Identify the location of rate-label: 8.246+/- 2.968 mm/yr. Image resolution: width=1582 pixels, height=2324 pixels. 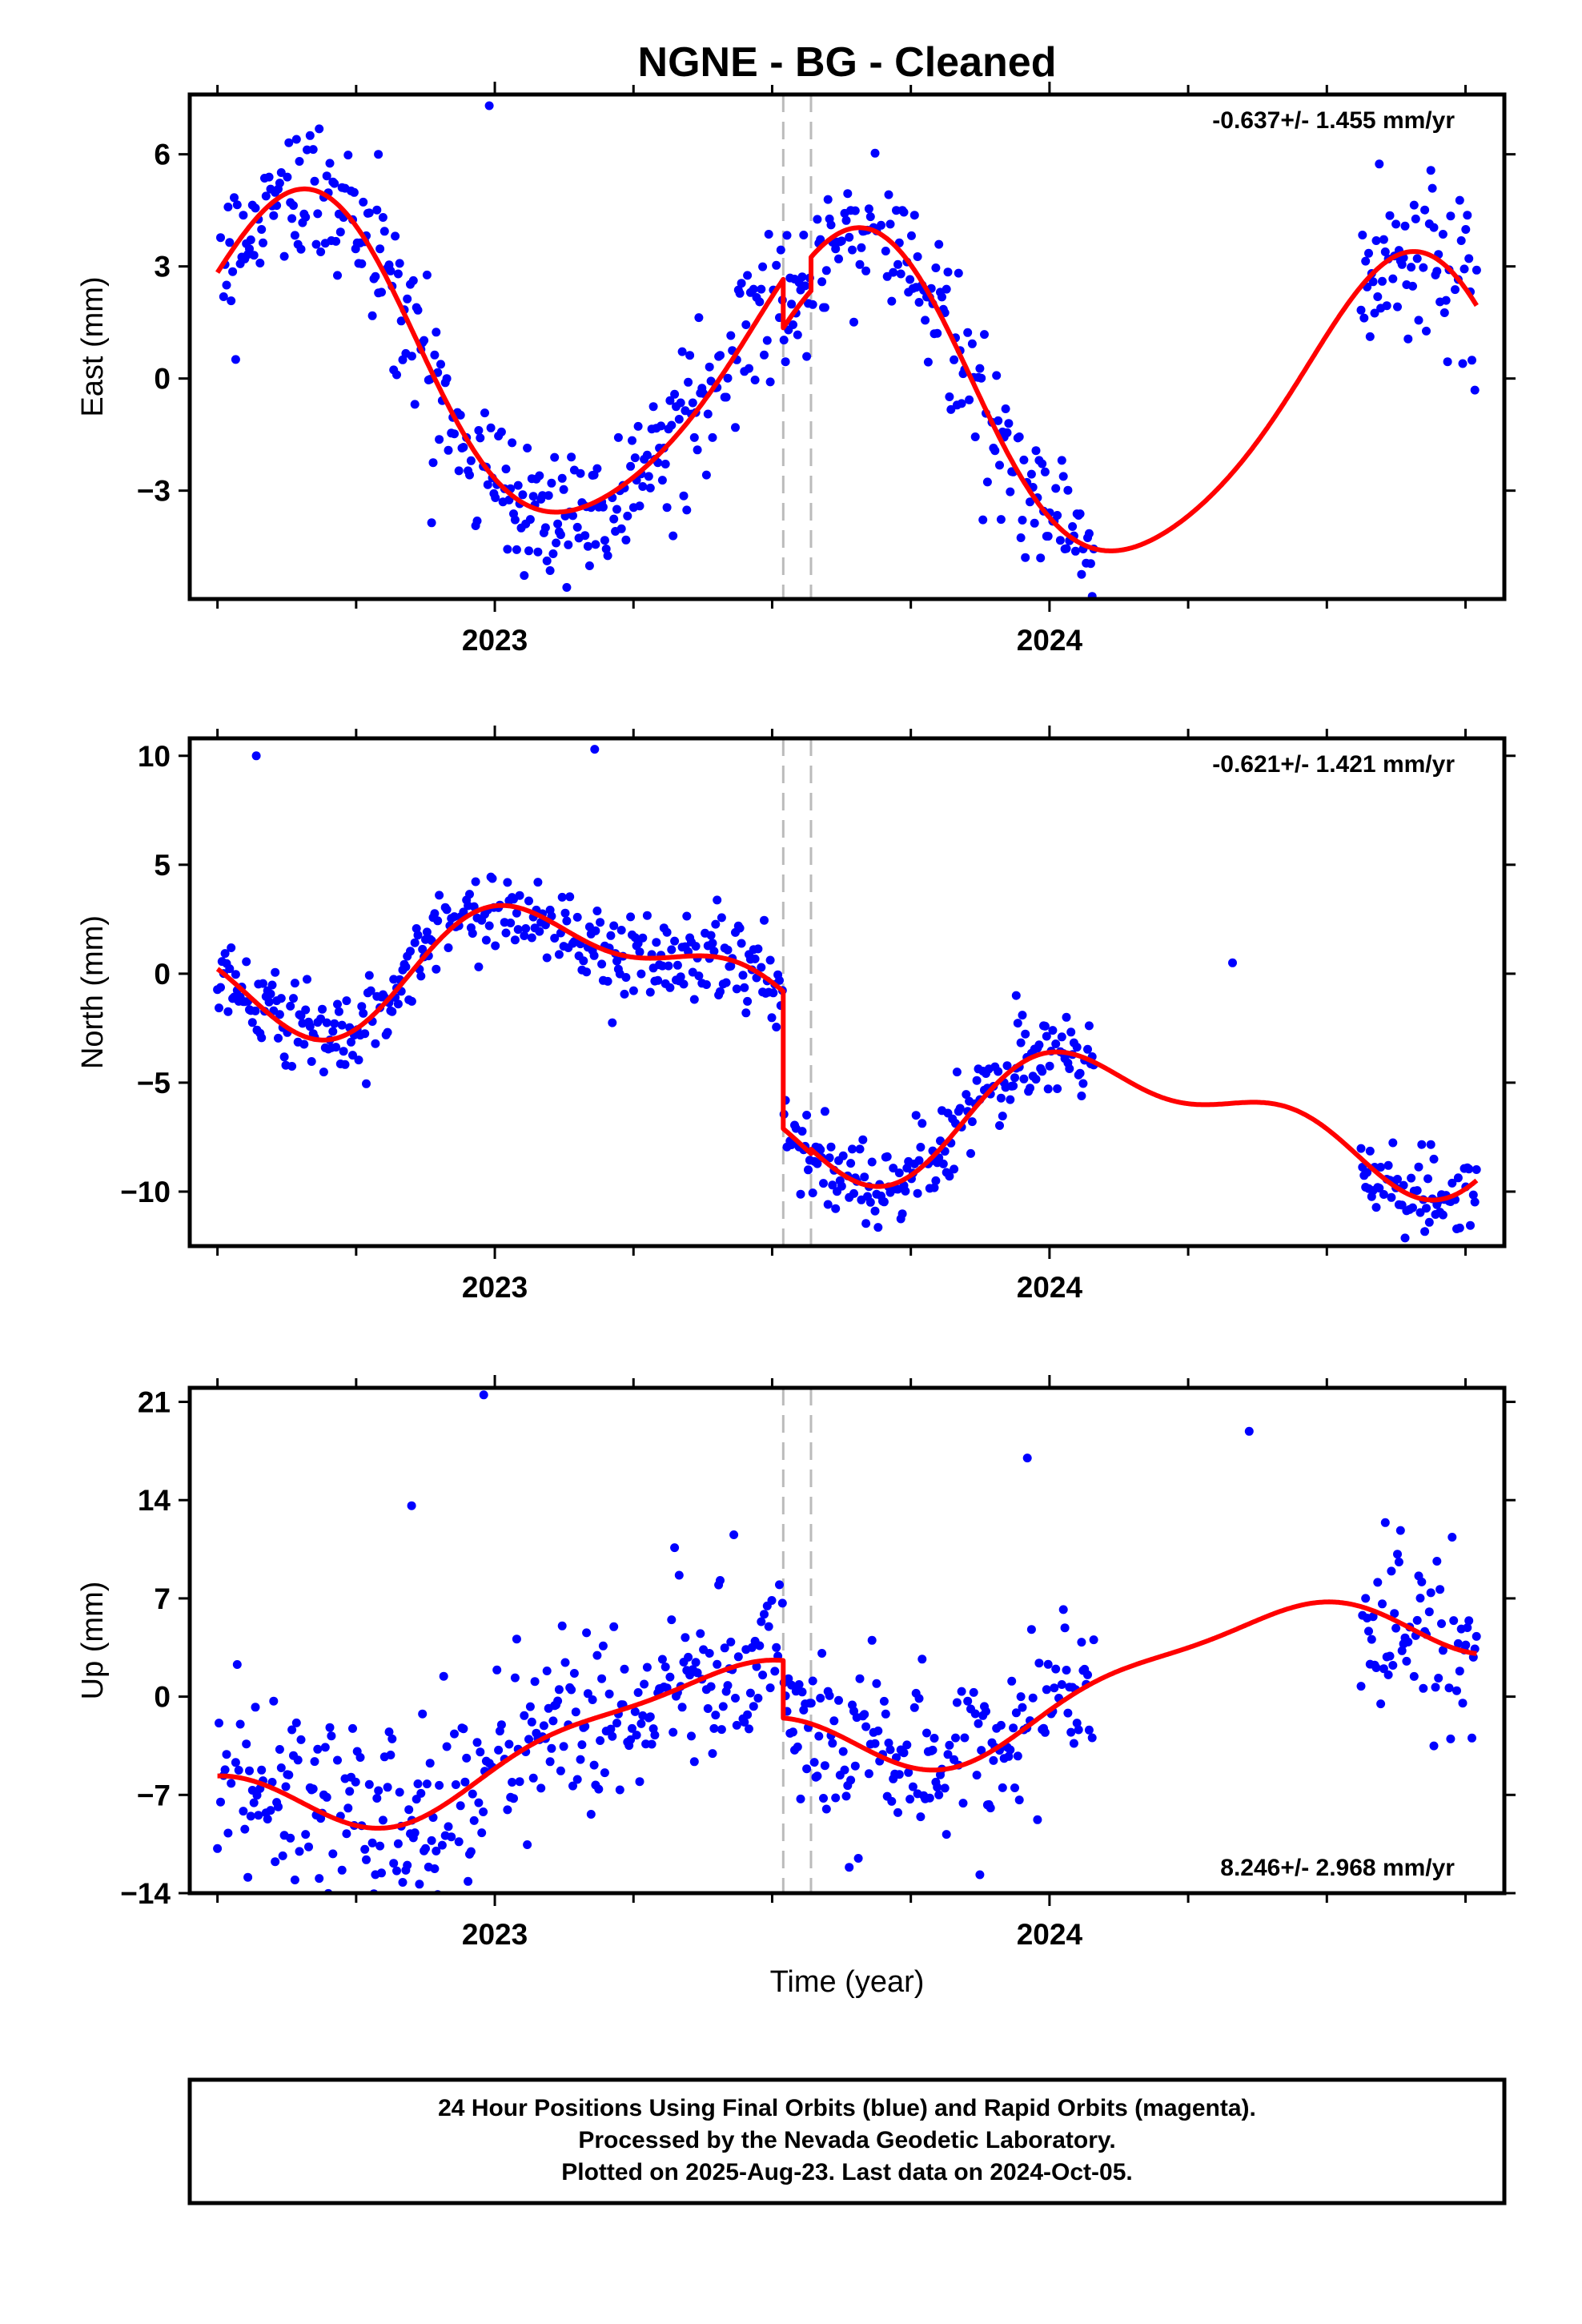
(1337, 1868).